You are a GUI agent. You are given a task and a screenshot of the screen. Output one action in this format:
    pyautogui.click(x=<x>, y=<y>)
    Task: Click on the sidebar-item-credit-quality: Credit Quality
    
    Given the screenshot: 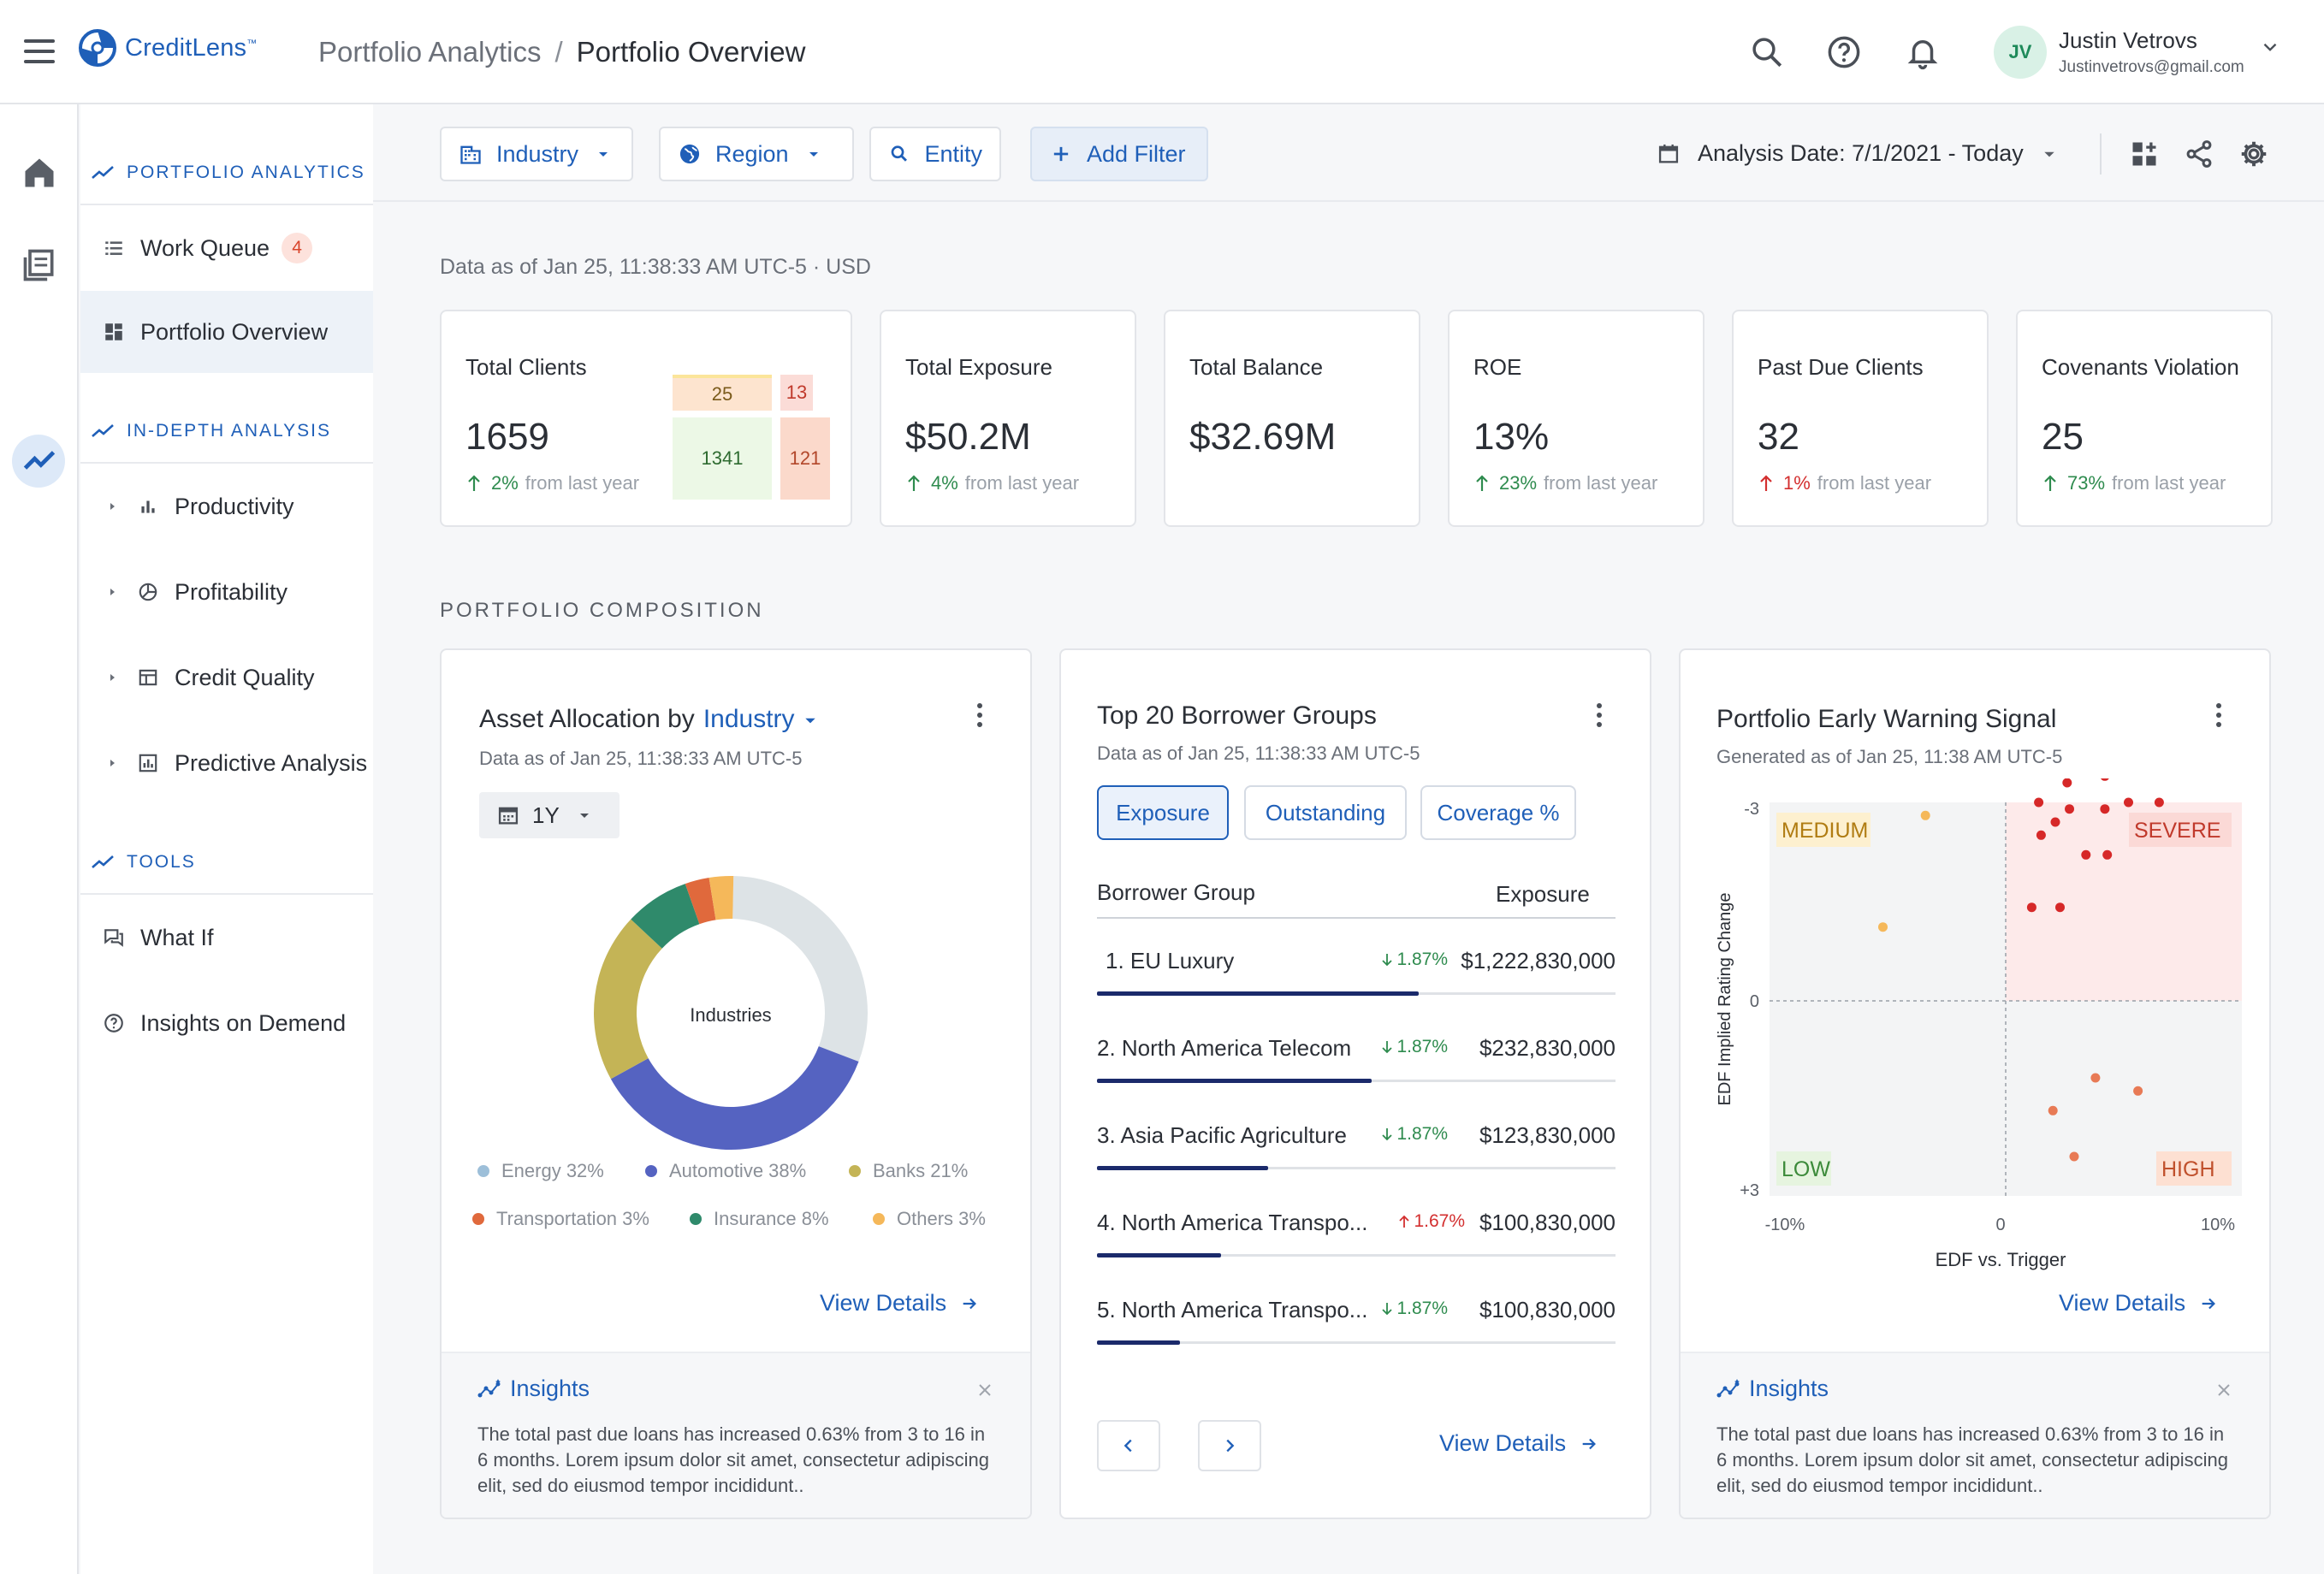 What is the action you would take?
    pyautogui.click(x=227, y=677)
    